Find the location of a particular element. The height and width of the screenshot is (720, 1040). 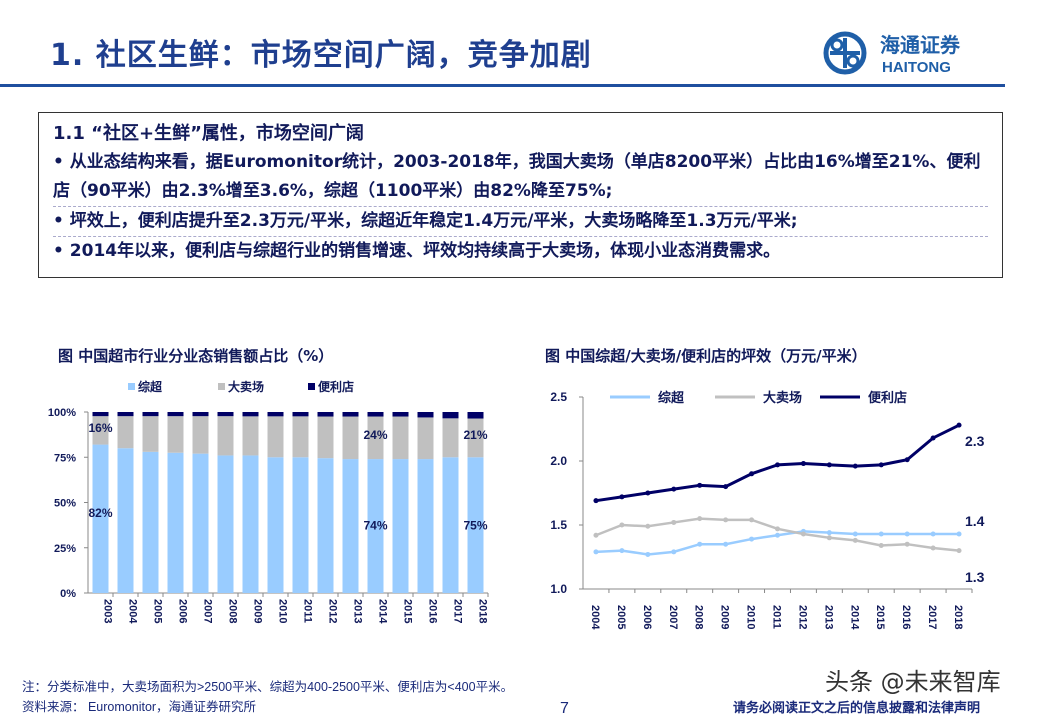

haitong-logo: 海通证券 HAITONG is located at coordinates (892, 53).